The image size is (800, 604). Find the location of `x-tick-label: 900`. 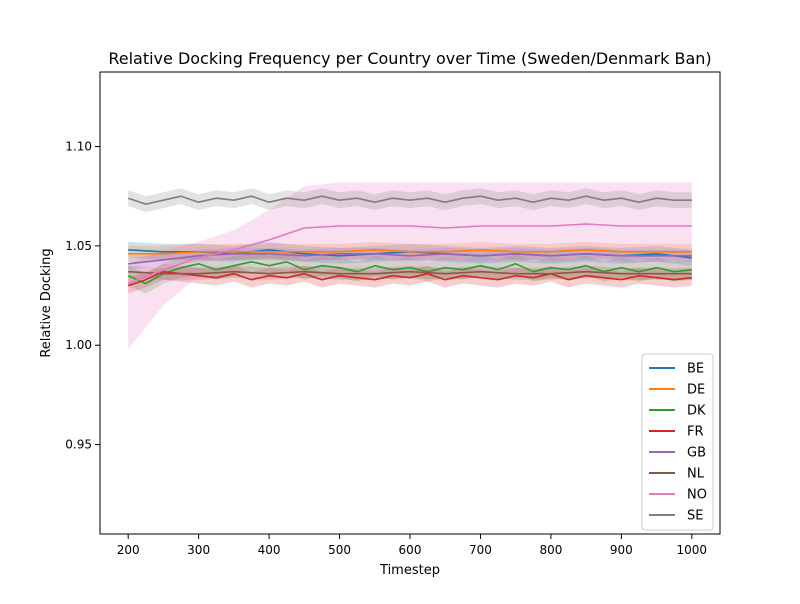

x-tick-label: 900 is located at coordinates (621, 550).